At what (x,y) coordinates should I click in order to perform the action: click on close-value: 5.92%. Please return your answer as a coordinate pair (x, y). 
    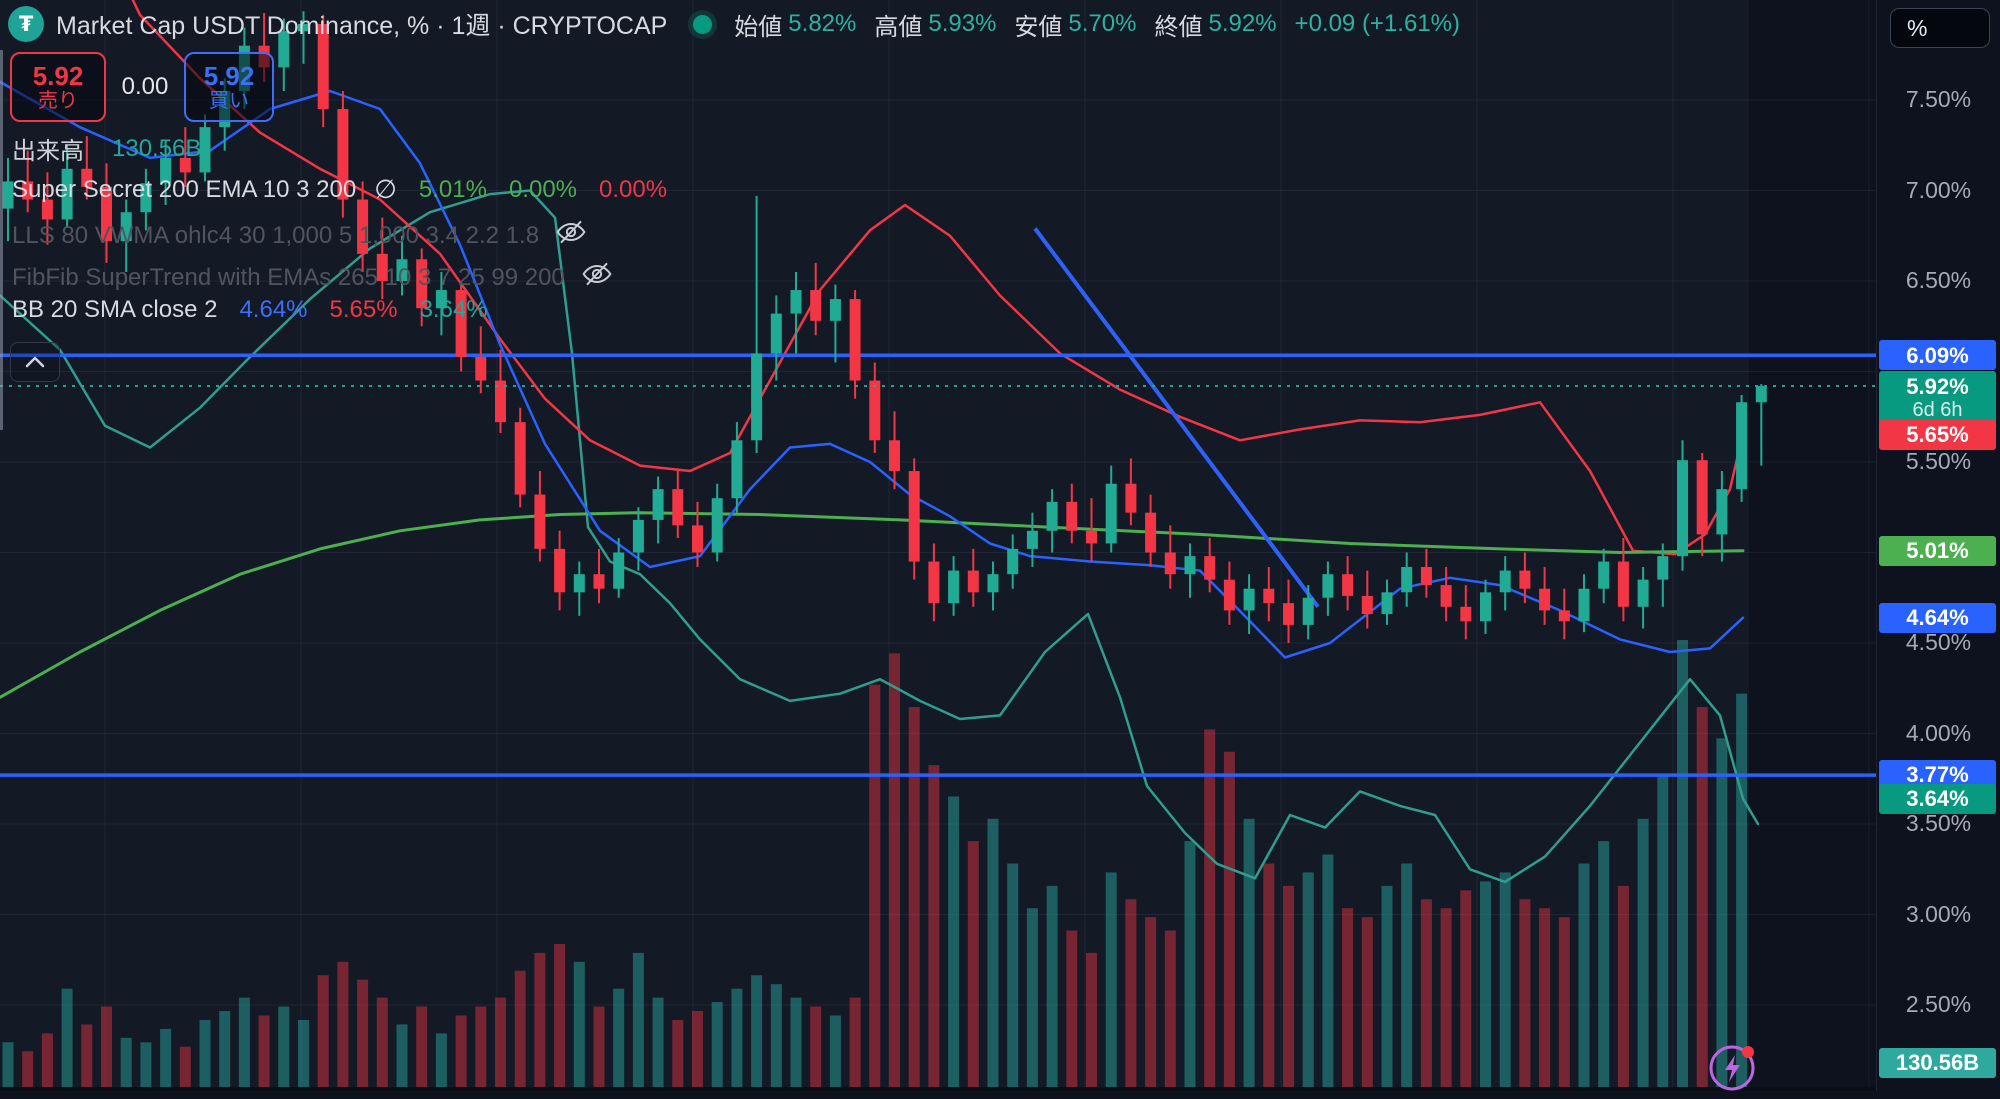
    Looking at the image, I should click on (1242, 23).